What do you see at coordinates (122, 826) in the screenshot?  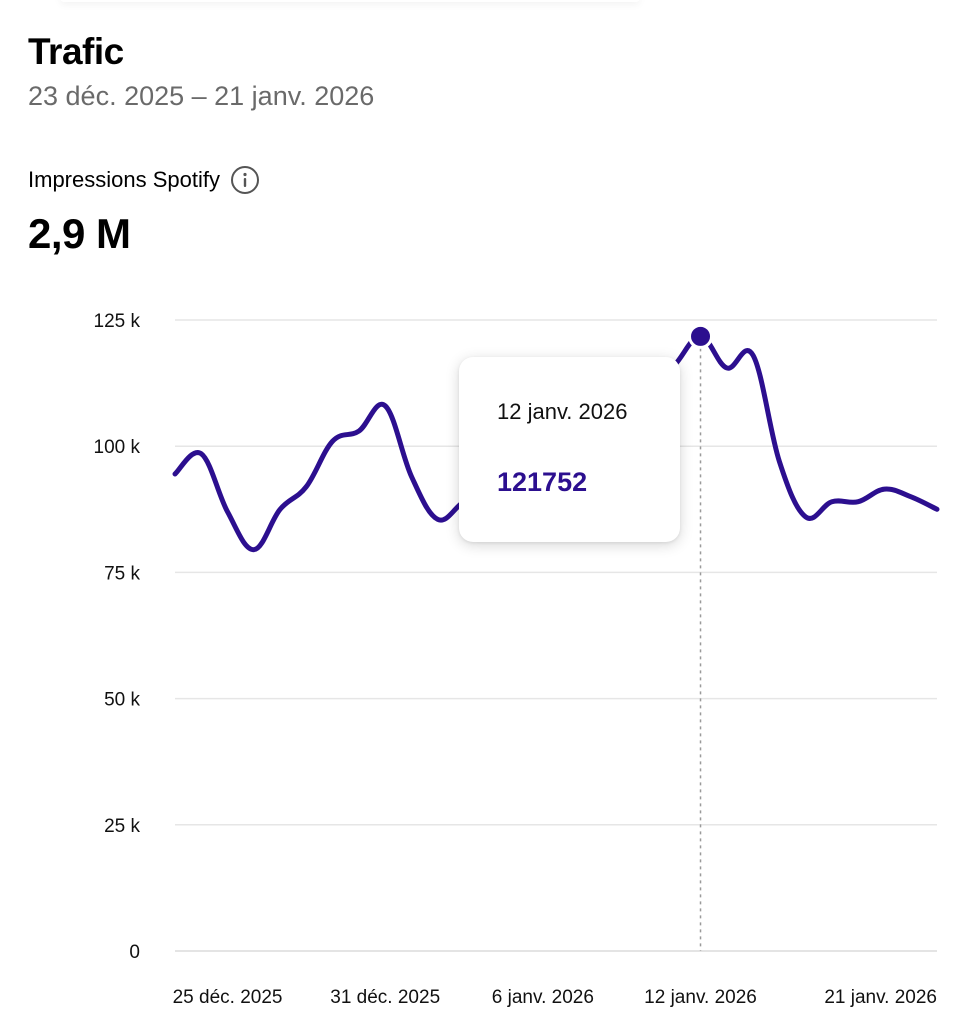 I see `y-tick-label: 25 k` at bounding box center [122, 826].